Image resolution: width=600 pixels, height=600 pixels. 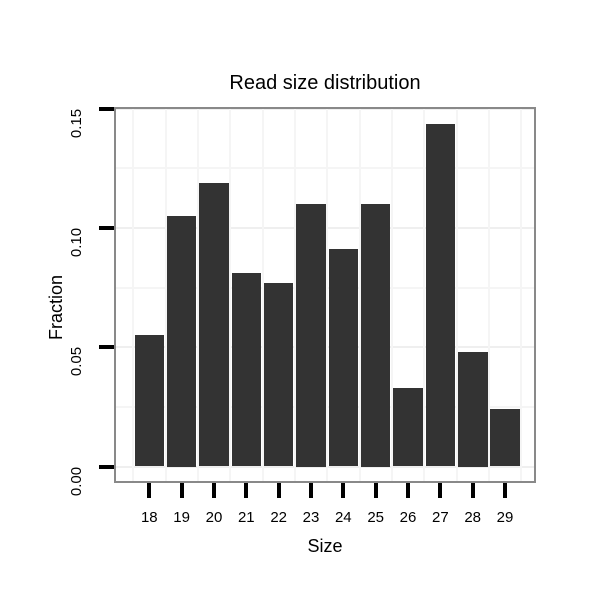 I want to click on y-axis-title-text: Fraction, so click(x=56, y=307).